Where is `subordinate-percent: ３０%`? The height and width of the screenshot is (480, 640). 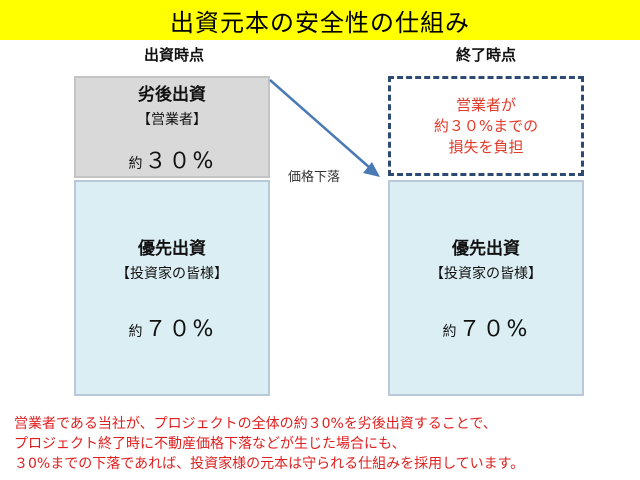
subordinate-percent: ３０% is located at coordinates (180, 161).